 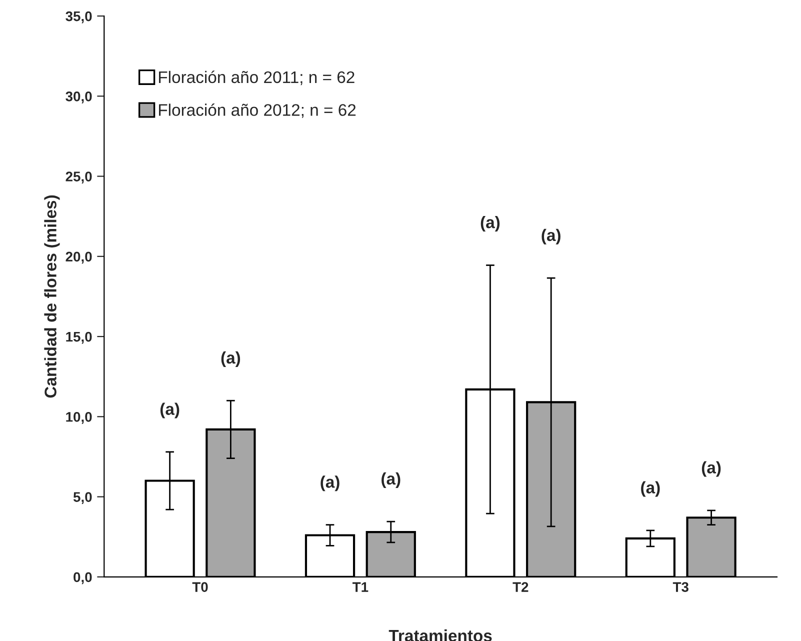 I want to click on y-tick-label: 20,0, so click(x=79, y=258).